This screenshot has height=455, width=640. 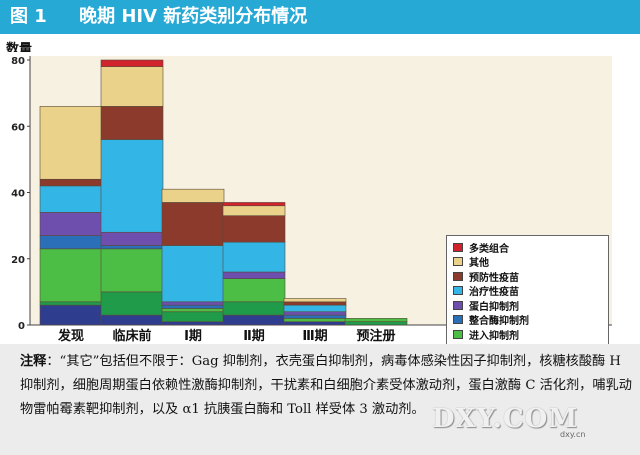 What do you see at coordinates (499, 322) in the screenshot?
I see `legend-label-5: 整合酶抑制剂` at bounding box center [499, 322].